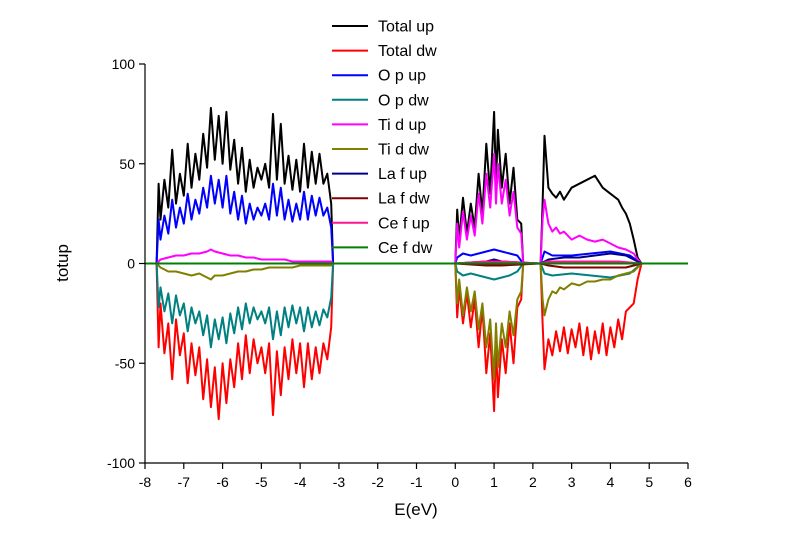 The image size is (800, 555). What do you see at coordinates (184, 482) in the screenshot?
I see `x-tick-label: -7` at bounding box center [184, 482].